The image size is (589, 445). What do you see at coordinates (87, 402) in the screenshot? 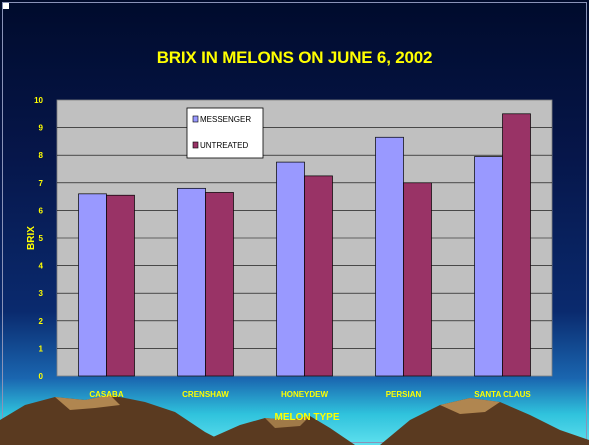
I see `mountain-left-highlight` at bounding box center [87, 402].